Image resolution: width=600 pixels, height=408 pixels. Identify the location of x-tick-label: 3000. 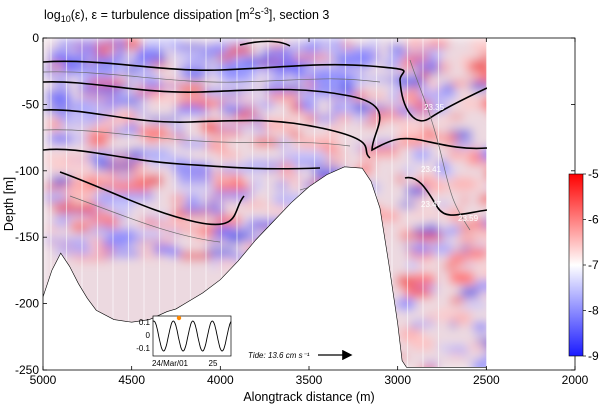
(397, 380).